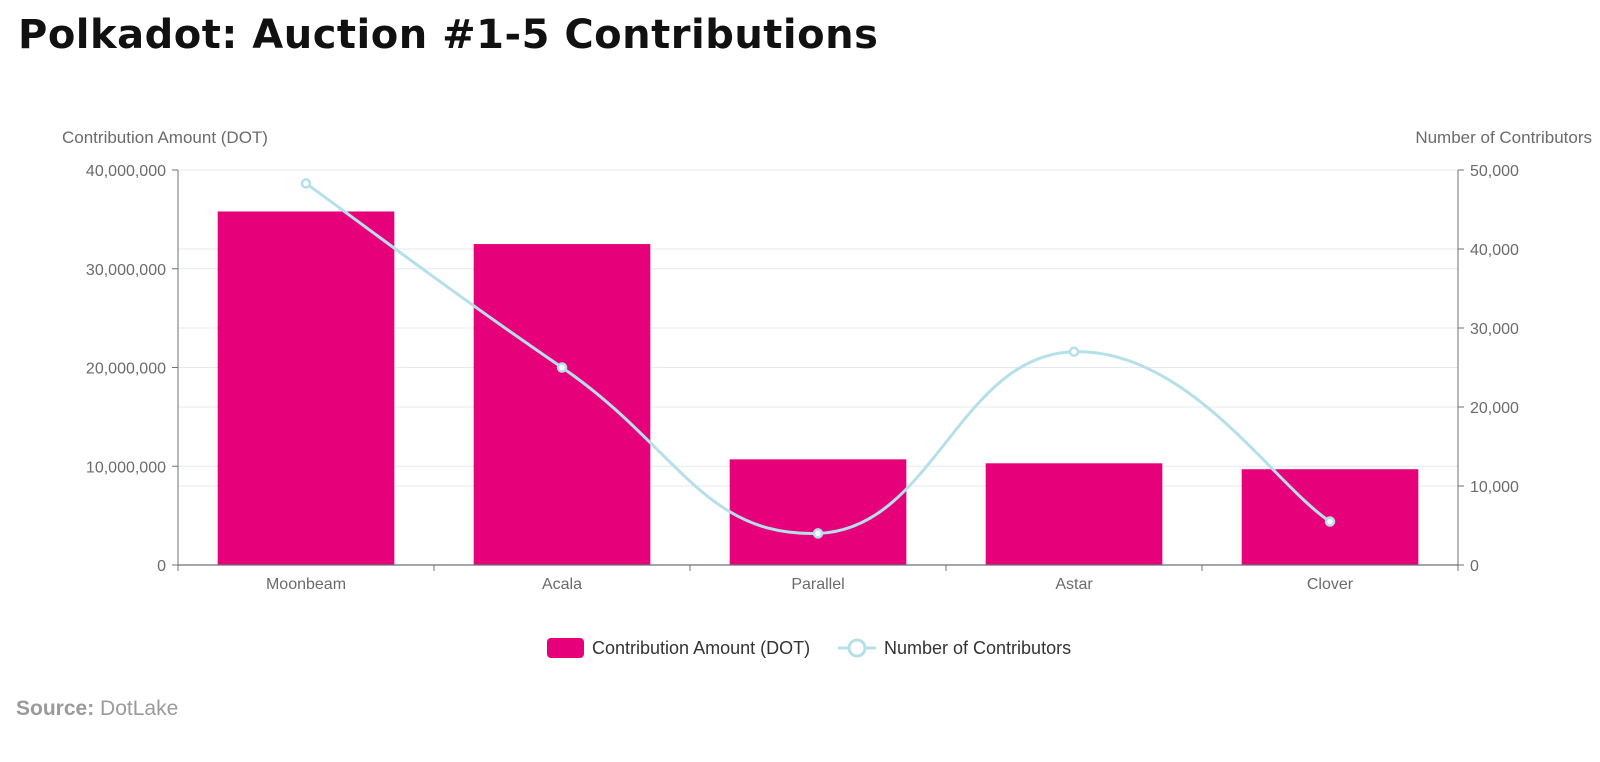  I want to click on source-value: DotLake, so click(139, 708).